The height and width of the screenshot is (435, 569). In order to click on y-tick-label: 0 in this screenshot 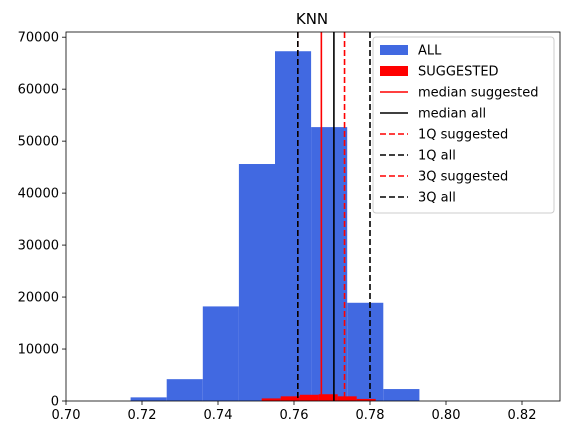, I will do `click(55, 402)`.